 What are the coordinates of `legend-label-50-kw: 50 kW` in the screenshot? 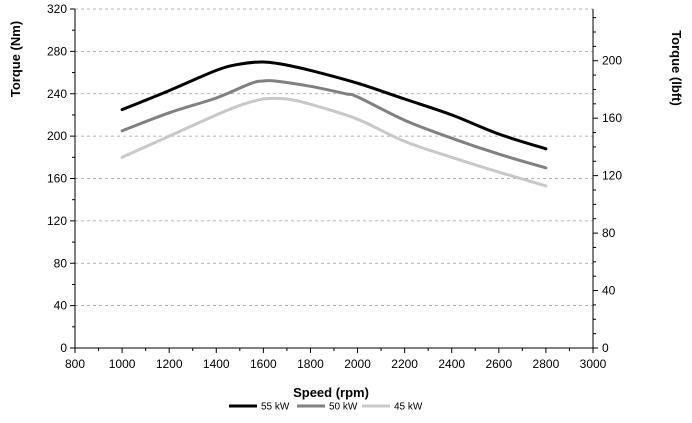 It's located at (343, 407).